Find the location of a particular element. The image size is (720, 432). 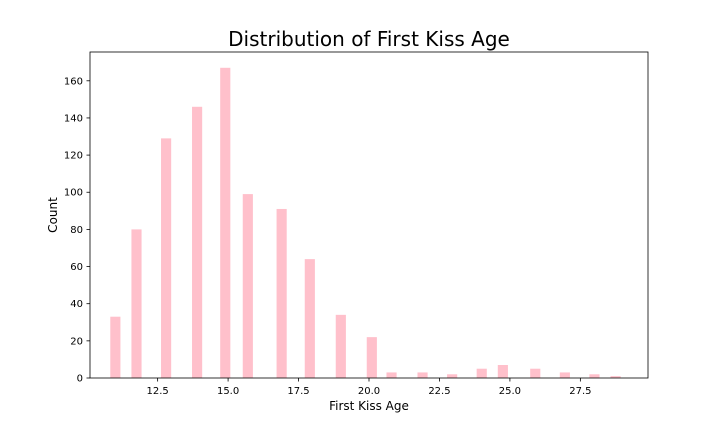

x-axis-label: First Kiss Age is located at coordinates (369, 406).